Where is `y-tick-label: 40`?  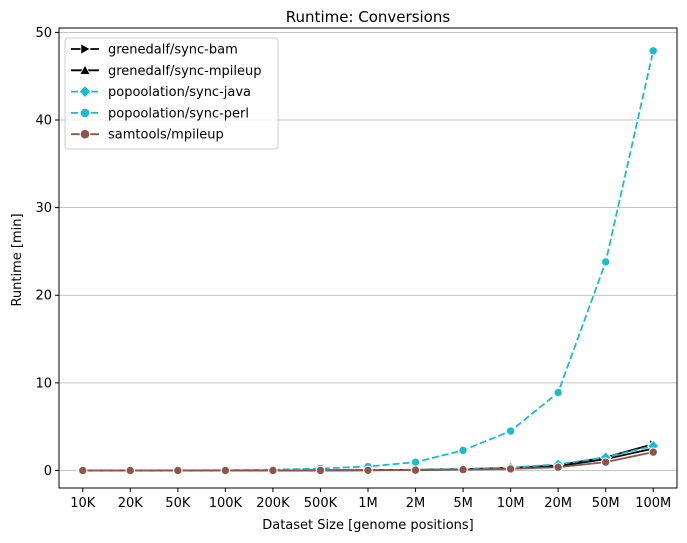
y-tick-label: 40 is located at coordinates (43, 121).